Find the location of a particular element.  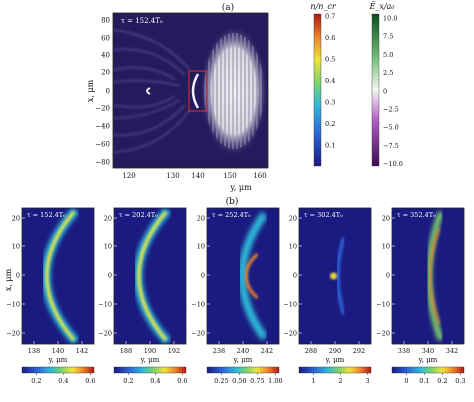

panel-a-x-ticks: 120 130 140 150 160 is located at coordinates (194, 172).